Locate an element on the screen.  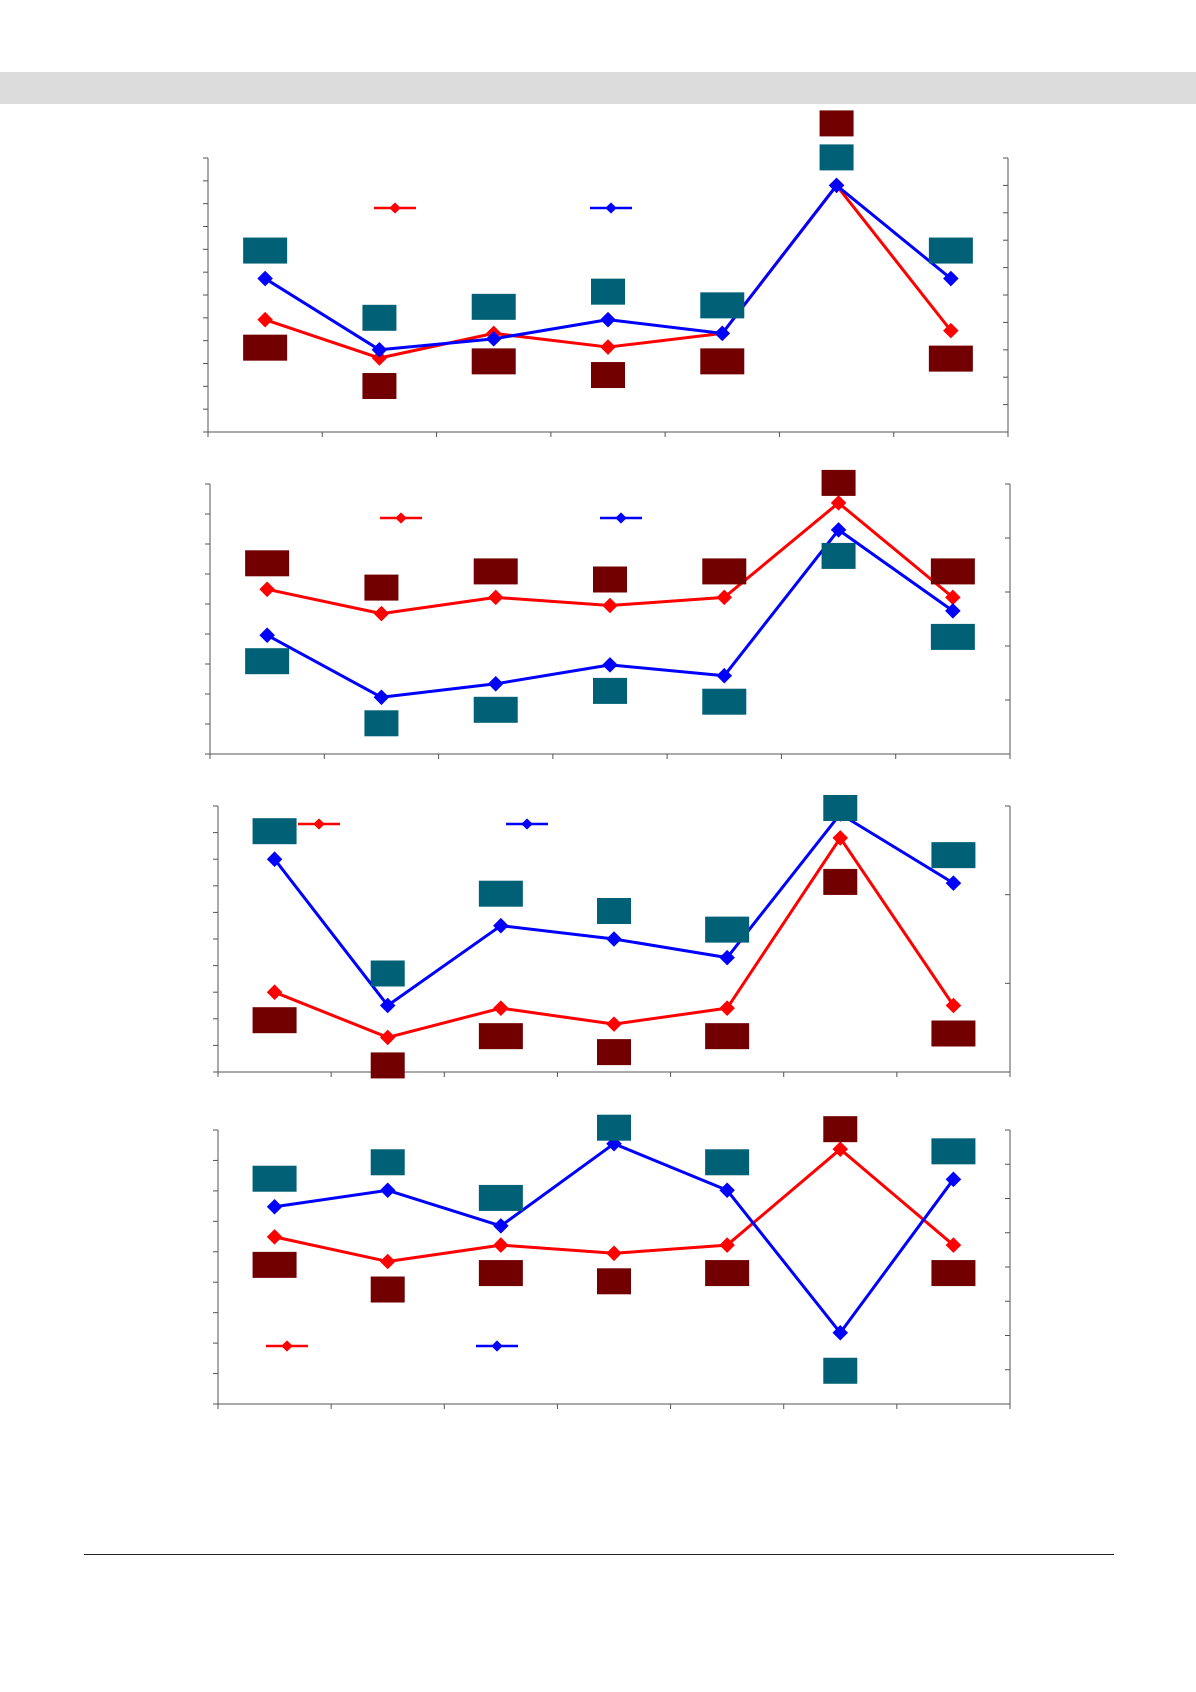
header-band is located at coordinates (598, 88).